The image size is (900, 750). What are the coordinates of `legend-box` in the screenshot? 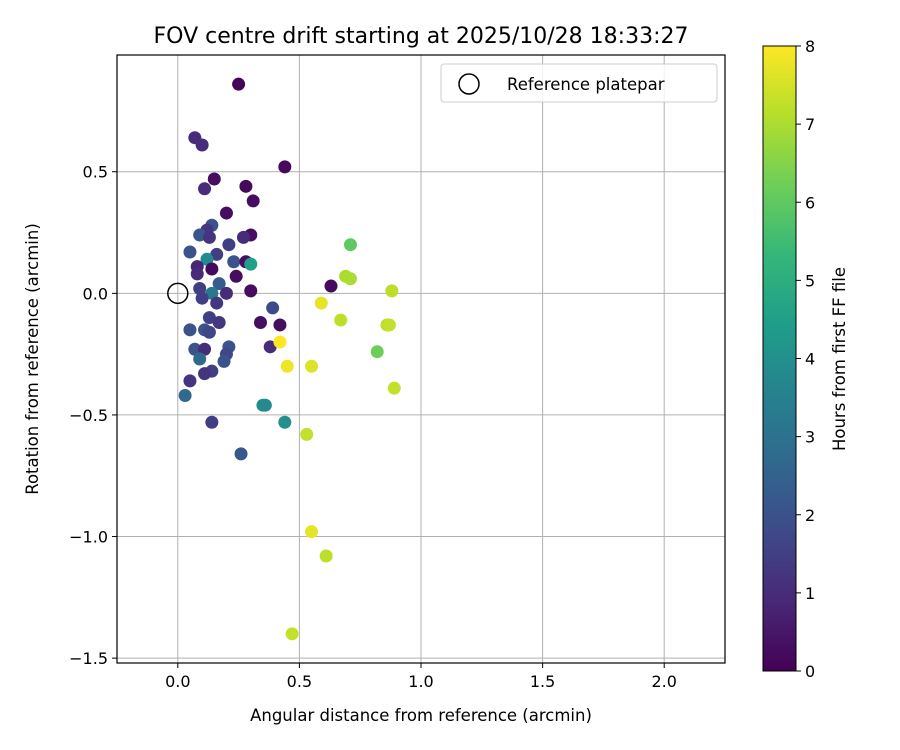 It's located at (579, 83).